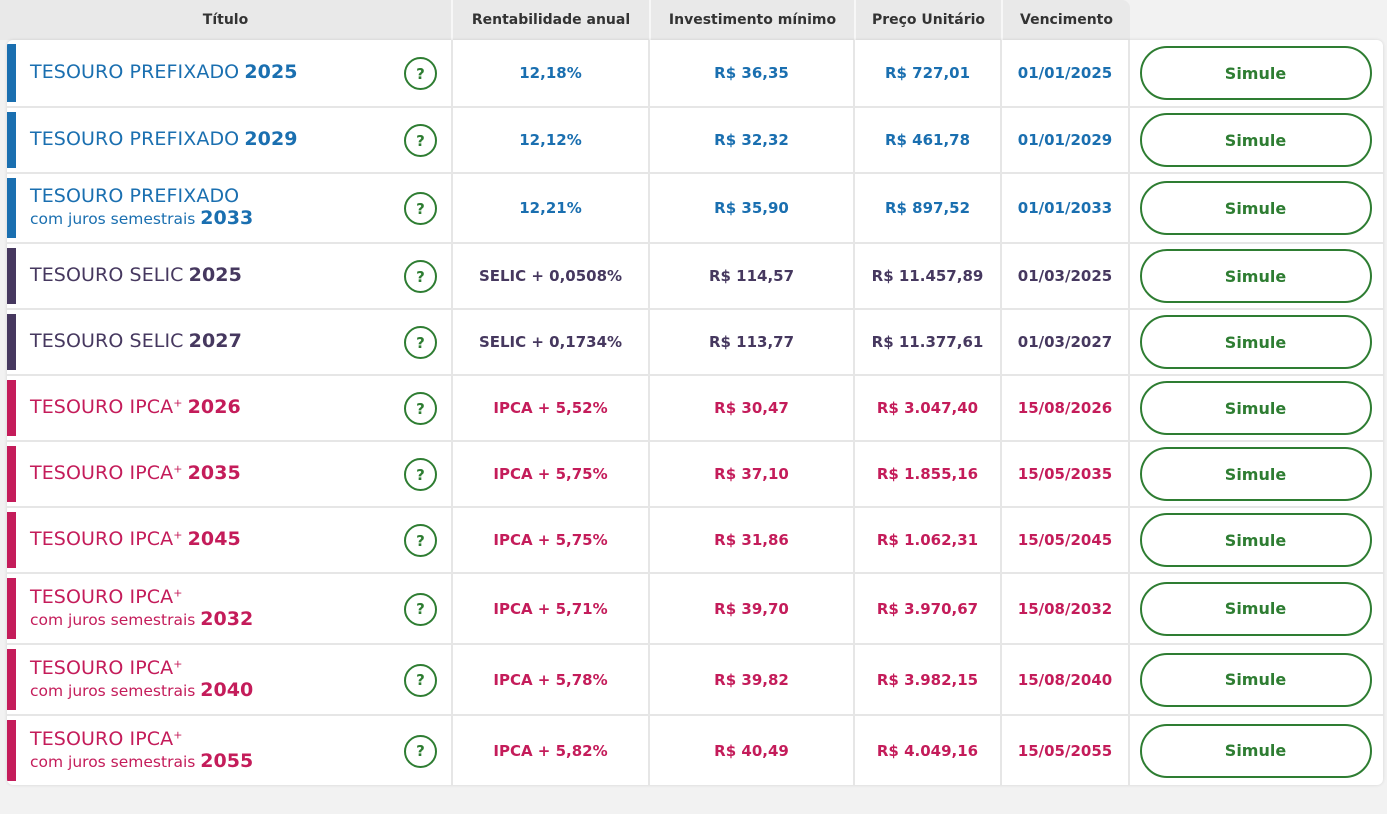  Describe the element at coordinates (551, 750) in the screenshot. I see `rentabilidade-value: IPCA + 5,82%` at that location.